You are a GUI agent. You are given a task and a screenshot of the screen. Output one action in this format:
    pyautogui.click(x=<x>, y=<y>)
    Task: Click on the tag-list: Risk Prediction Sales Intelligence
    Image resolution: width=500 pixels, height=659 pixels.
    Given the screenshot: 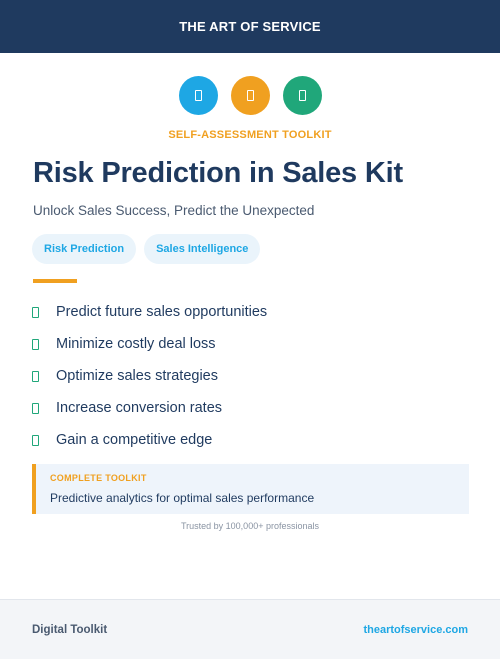 What is the action you would take?
    pyautogui.click(x=146, y=249)
    